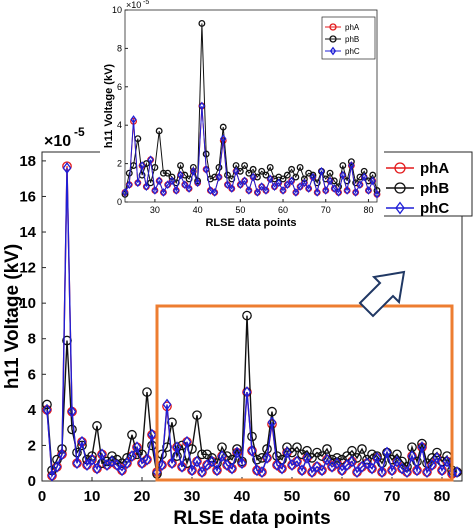 The height and width of the screenshot is (530, 474). What do you see at coordinates (142, 496) in the screenshot?
I see `x-tick-label: 20` at bounding box center [142, 496].